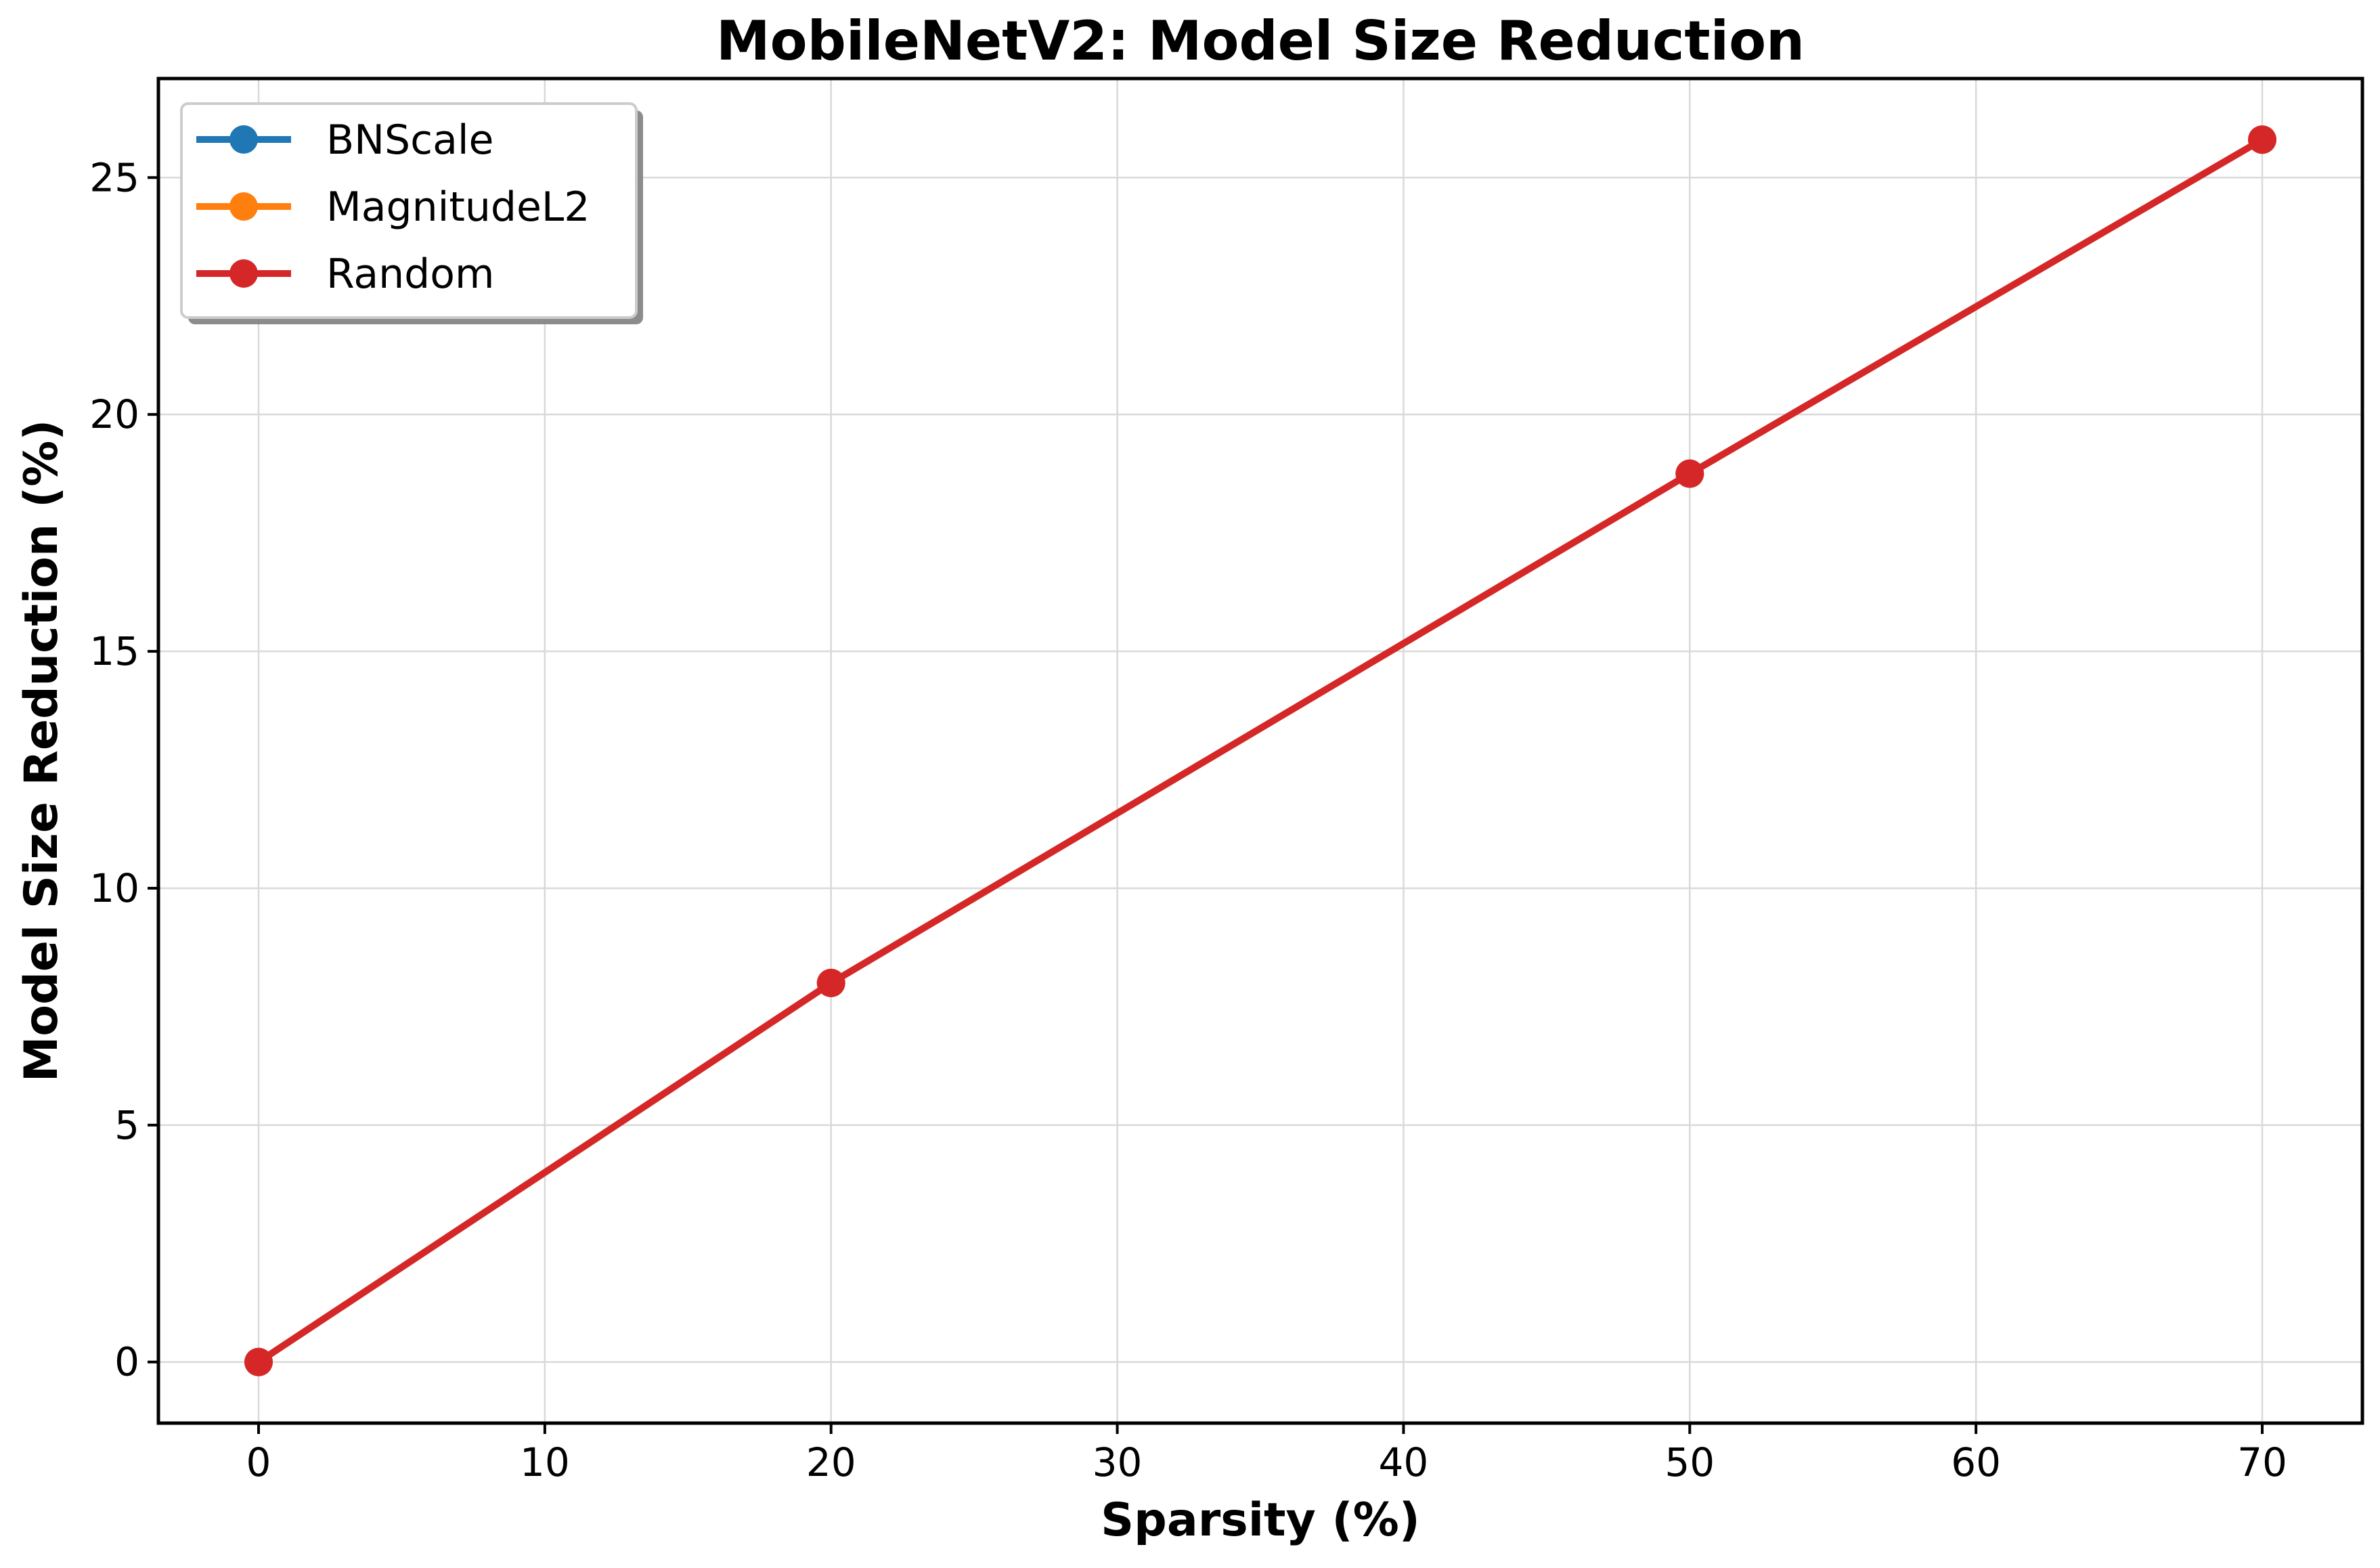 The width and height of the screenshot is (2380, 1568). I want to click on x-tick-label: 70, so click(2262, 1462).